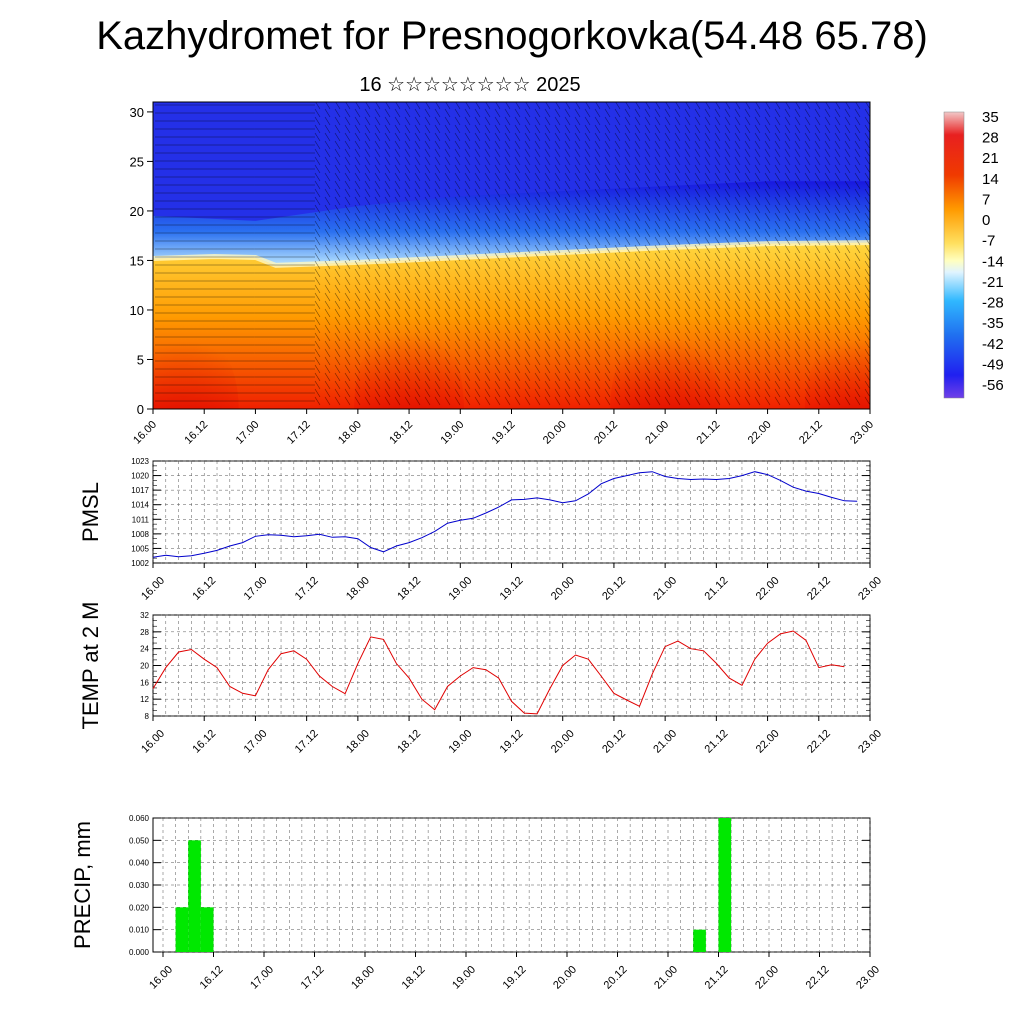 This screenshot has width=1024, height=1024. What do you see at coordinates (606, 433) in the screenshot?
I see `cross-section-x-tick-label: 20.12` at bounding box center [606, 433].